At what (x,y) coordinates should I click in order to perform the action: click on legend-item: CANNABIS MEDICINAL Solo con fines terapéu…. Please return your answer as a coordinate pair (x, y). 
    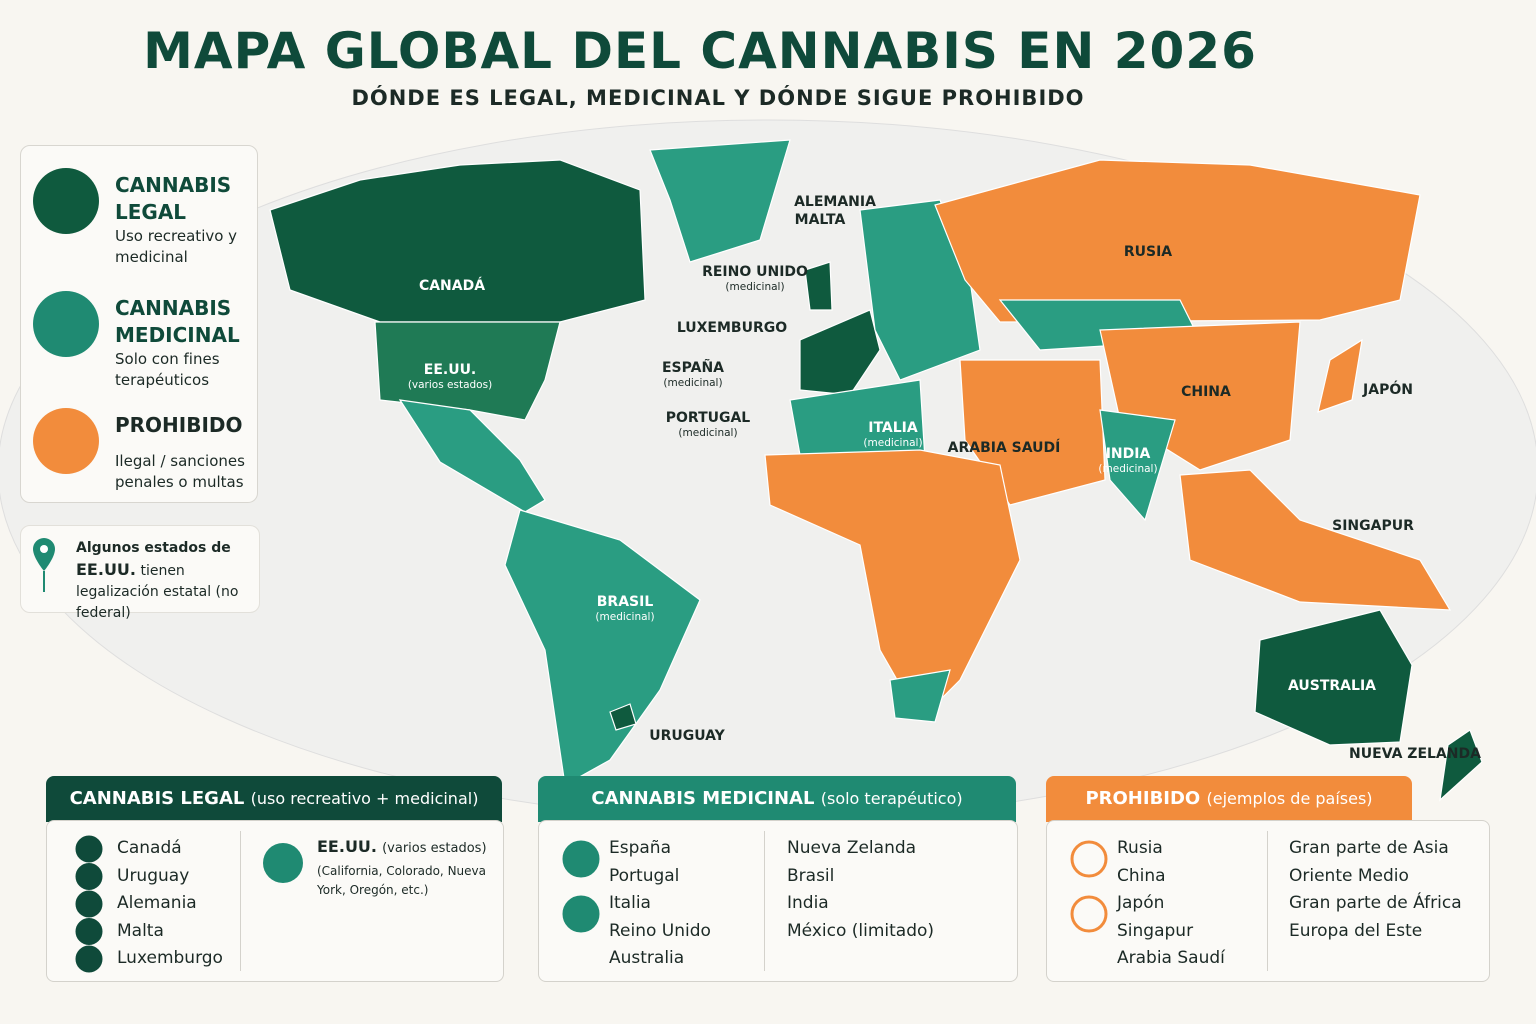
    Looking at the image, I should click on (143, 346).